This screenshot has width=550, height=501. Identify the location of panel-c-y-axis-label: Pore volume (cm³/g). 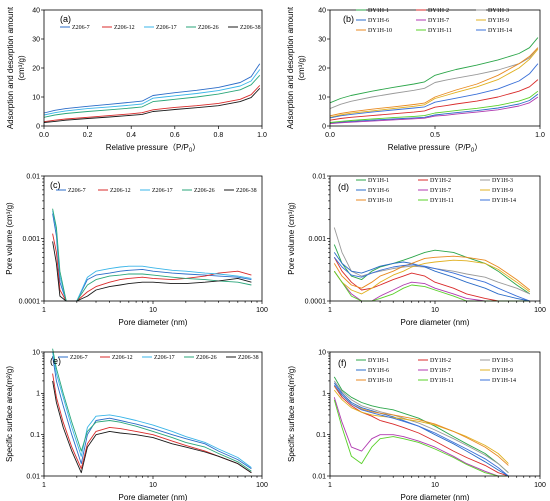
(9, 238).